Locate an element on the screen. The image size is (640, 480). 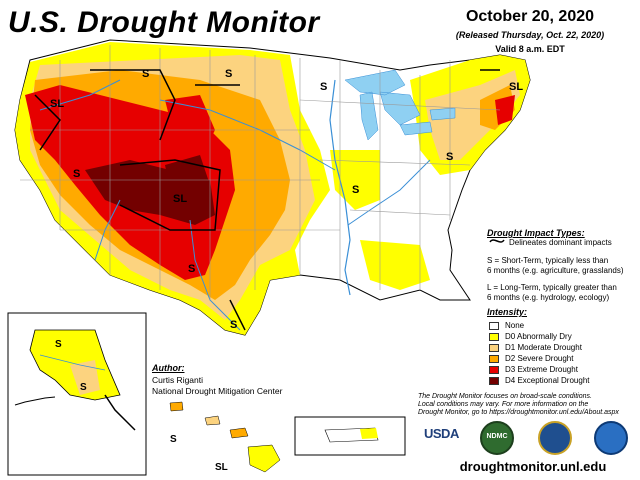
legend-swatch-none is located at coordinates (494, 325).